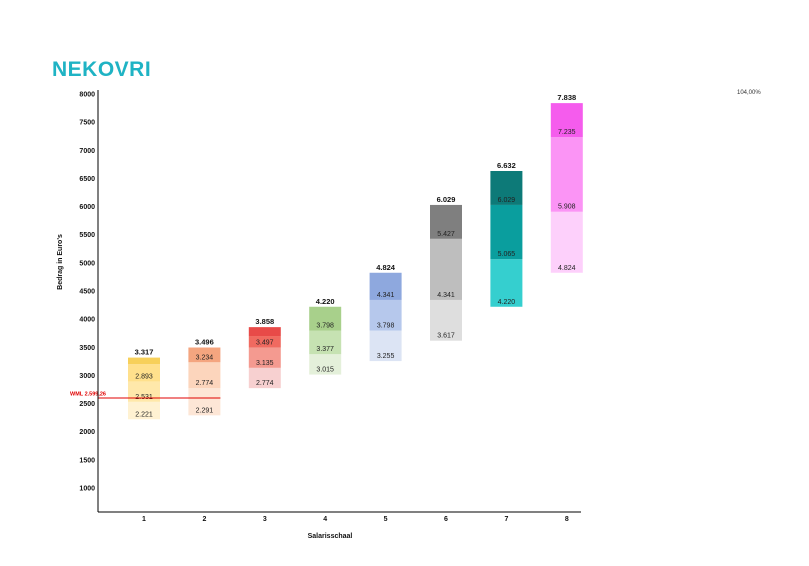 This screenshot has height=566, width=809. I want to click on y-axis-title: Bedrag in Euro's, so click(60, 262).